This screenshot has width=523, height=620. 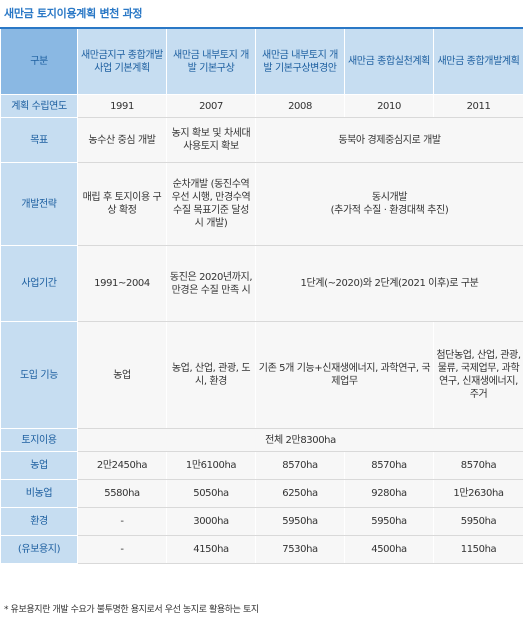 What do you see at coordinates (389, 549) in the screenshot?
I see `reserve-cell: 4500ha` at bounding box center [389, 549].